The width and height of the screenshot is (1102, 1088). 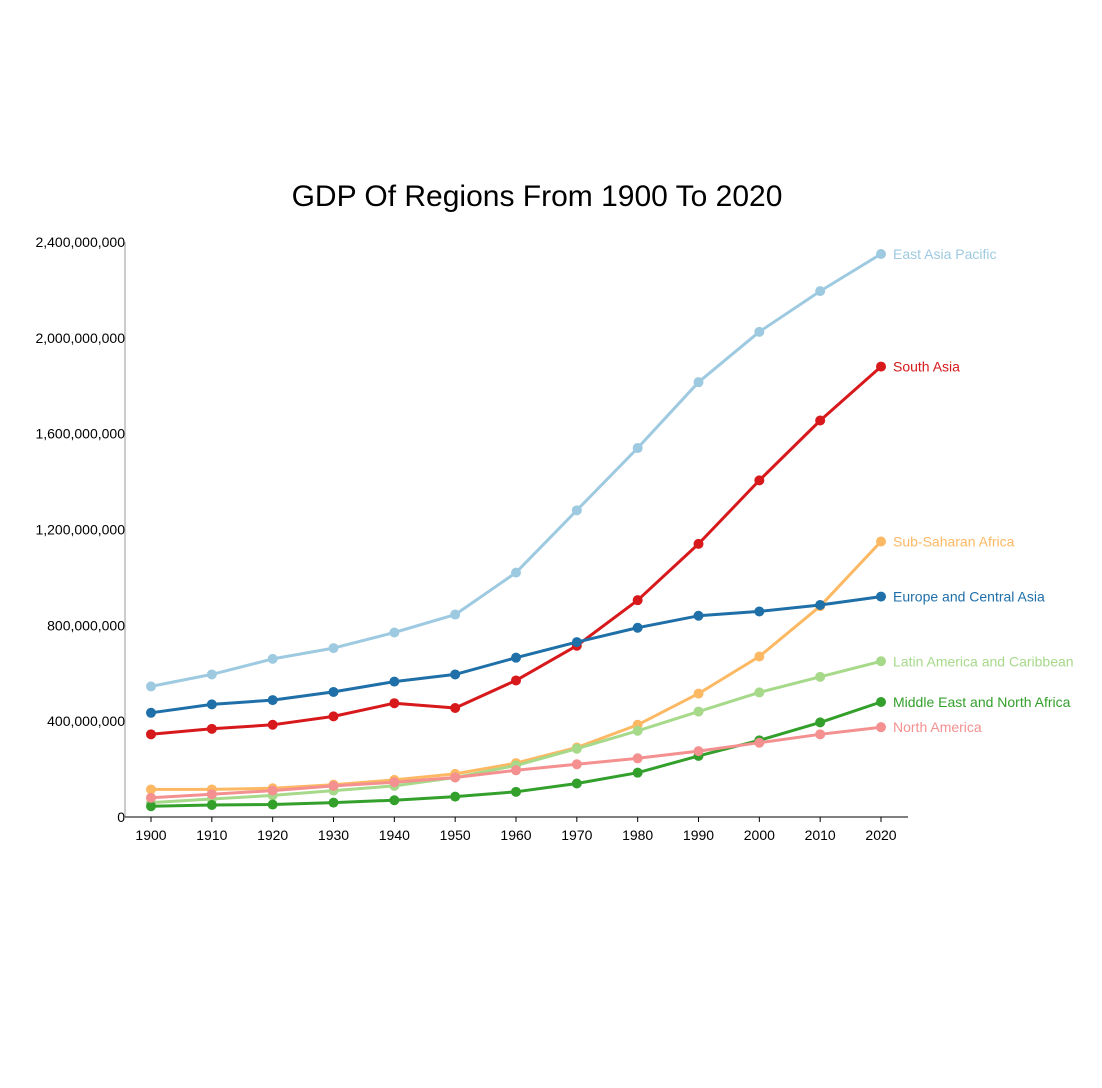 I want to click on x-tick-label: 1970, so click(x=576, y=835).